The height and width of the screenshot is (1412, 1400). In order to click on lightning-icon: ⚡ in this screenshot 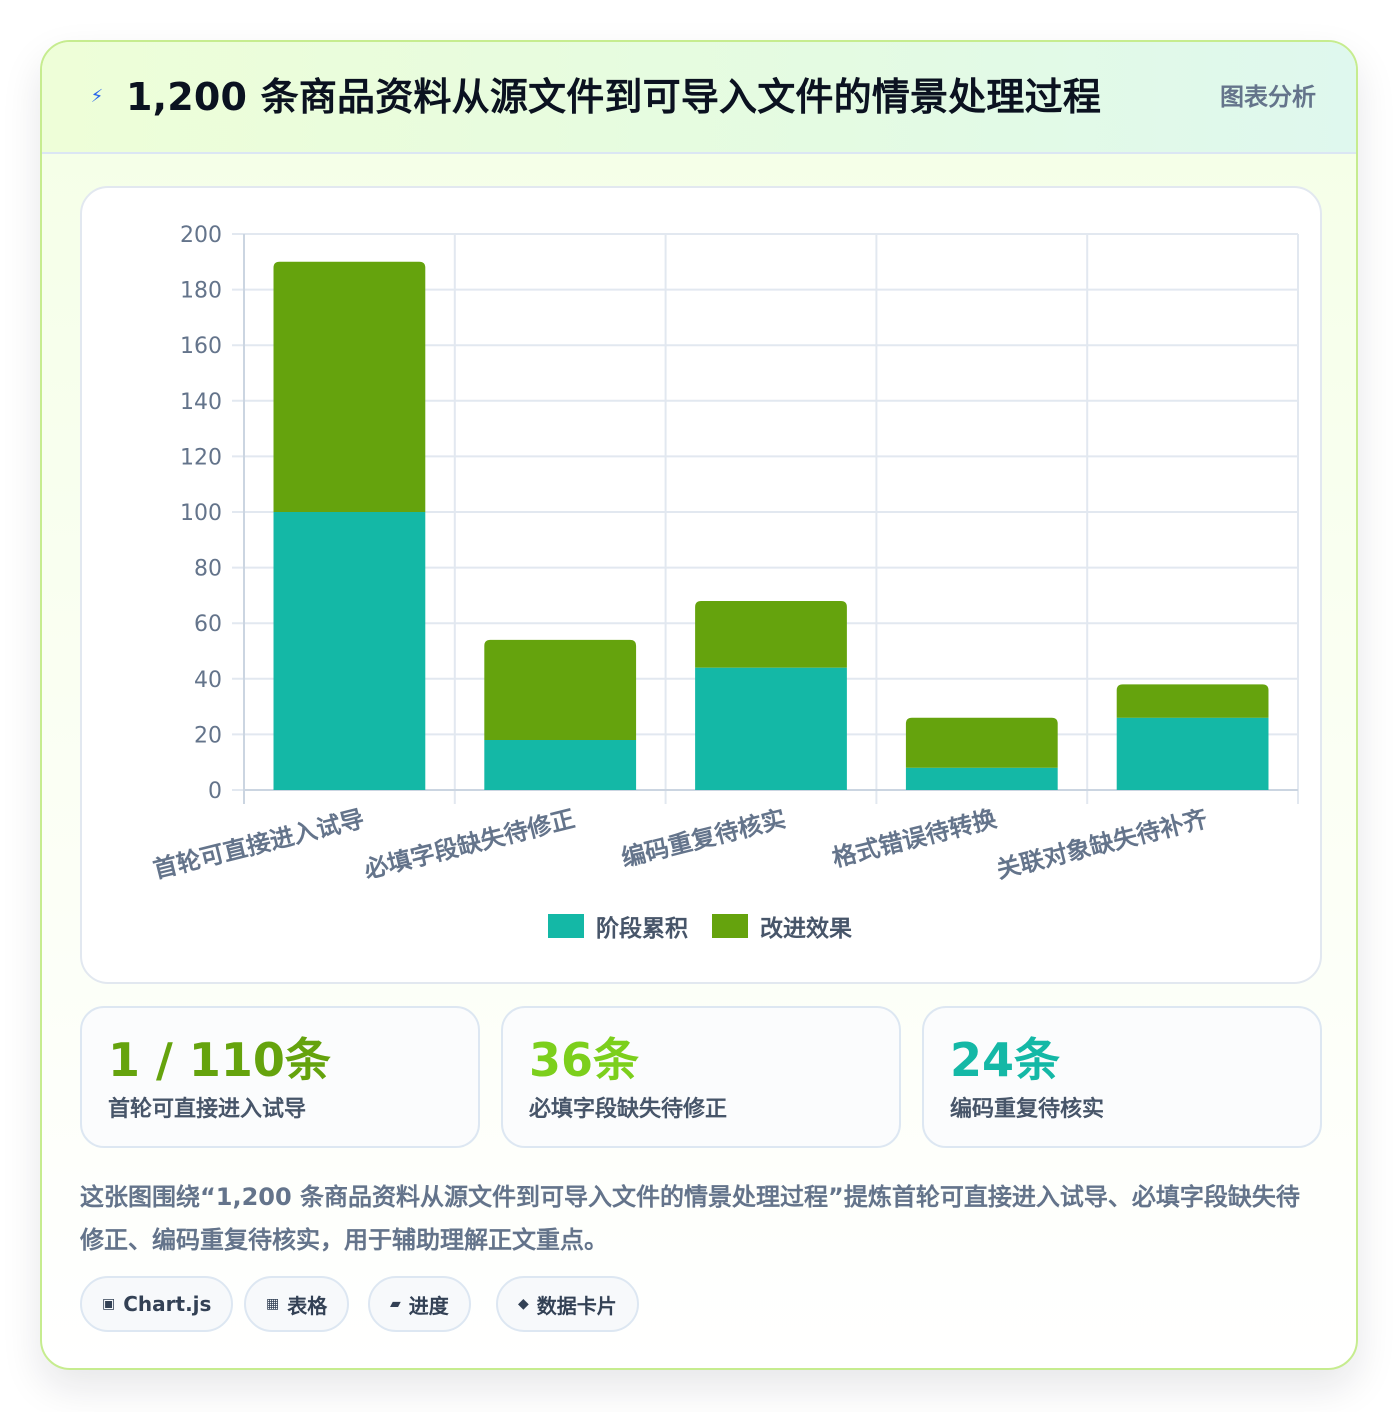, I will do `click(97, 96)`.